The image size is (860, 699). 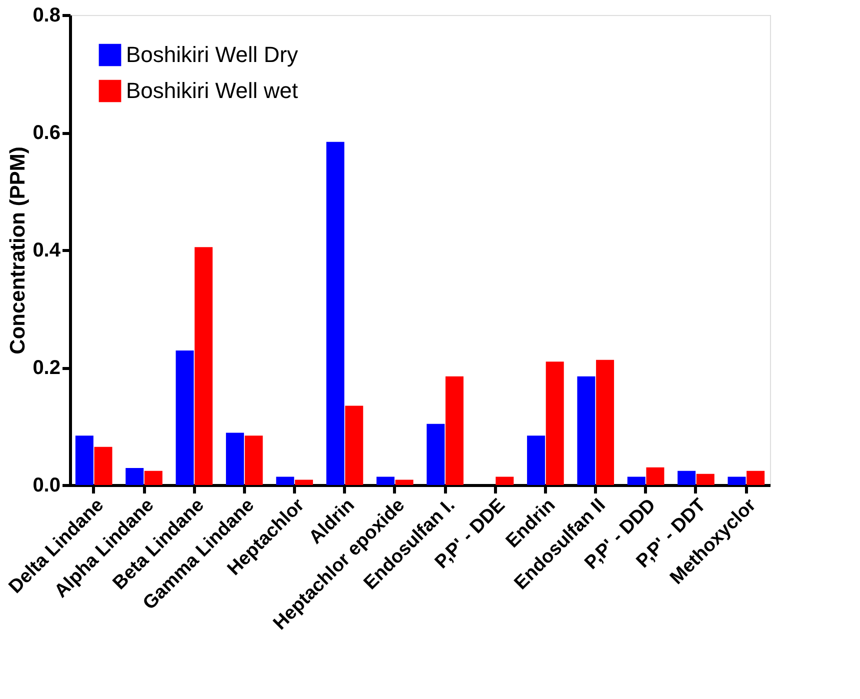 What do you see at coordinates (46, 15) in the screenshot?
I see `y-tick-label: 0.8` at bounding box center [46, 15].